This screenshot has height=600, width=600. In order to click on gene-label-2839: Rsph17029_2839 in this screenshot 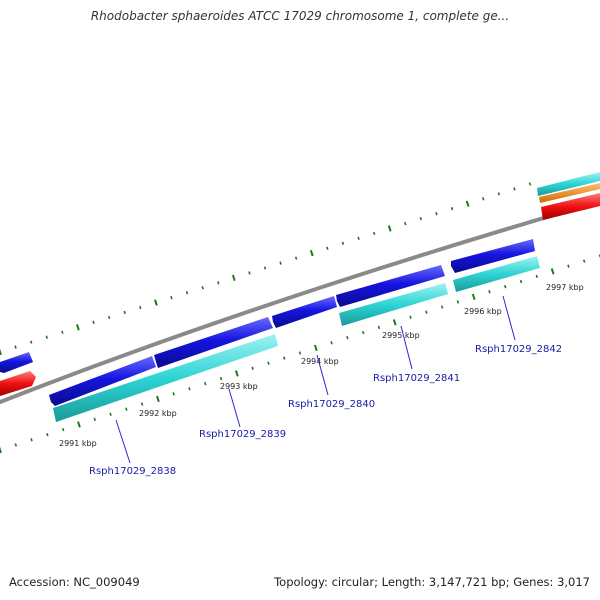, I will do `click(242, 434)`.